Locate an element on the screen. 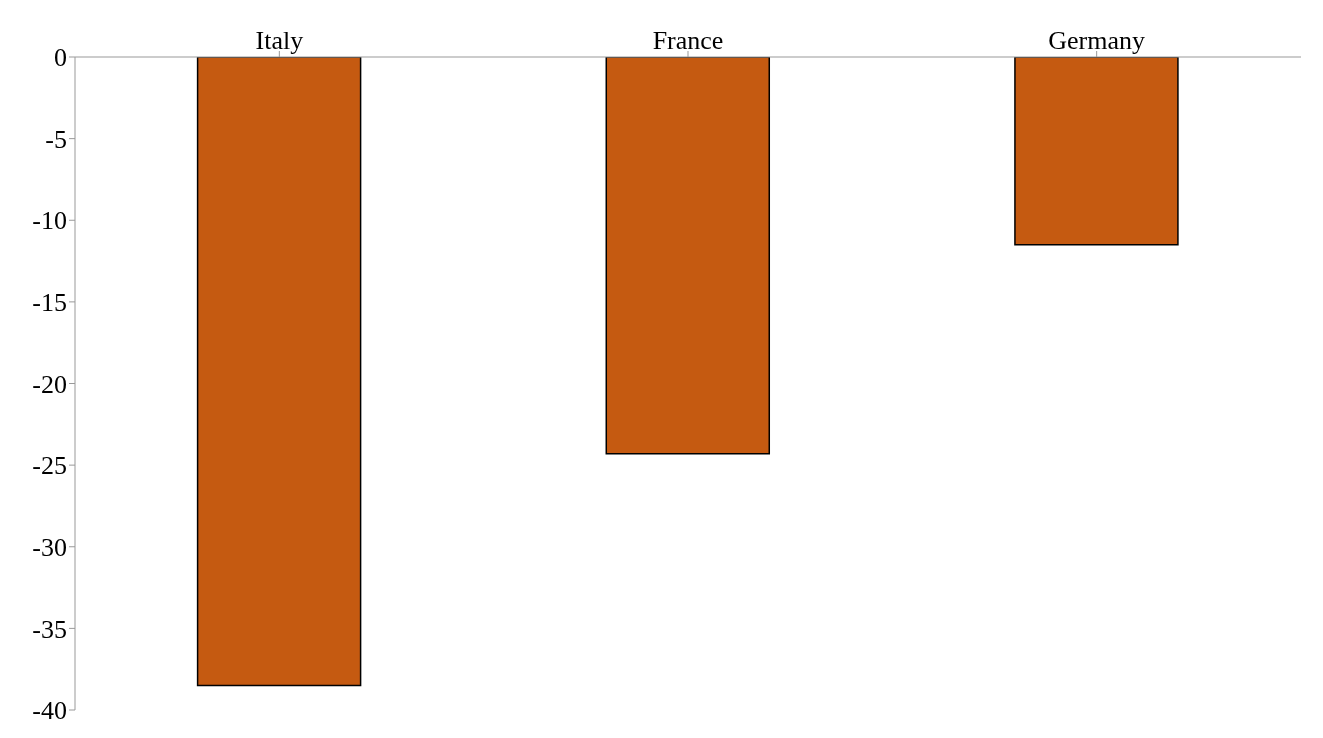  y-tick-label: -30 is located at coordinates (49, 547).